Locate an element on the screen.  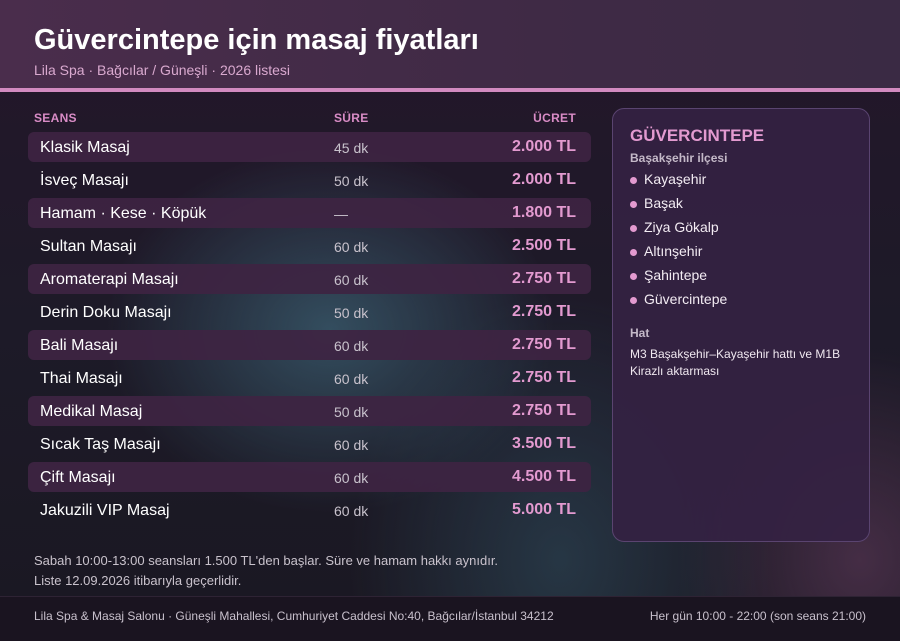
row-name: Hamam · Kese · Köpük is located at coordinates (123, 213).